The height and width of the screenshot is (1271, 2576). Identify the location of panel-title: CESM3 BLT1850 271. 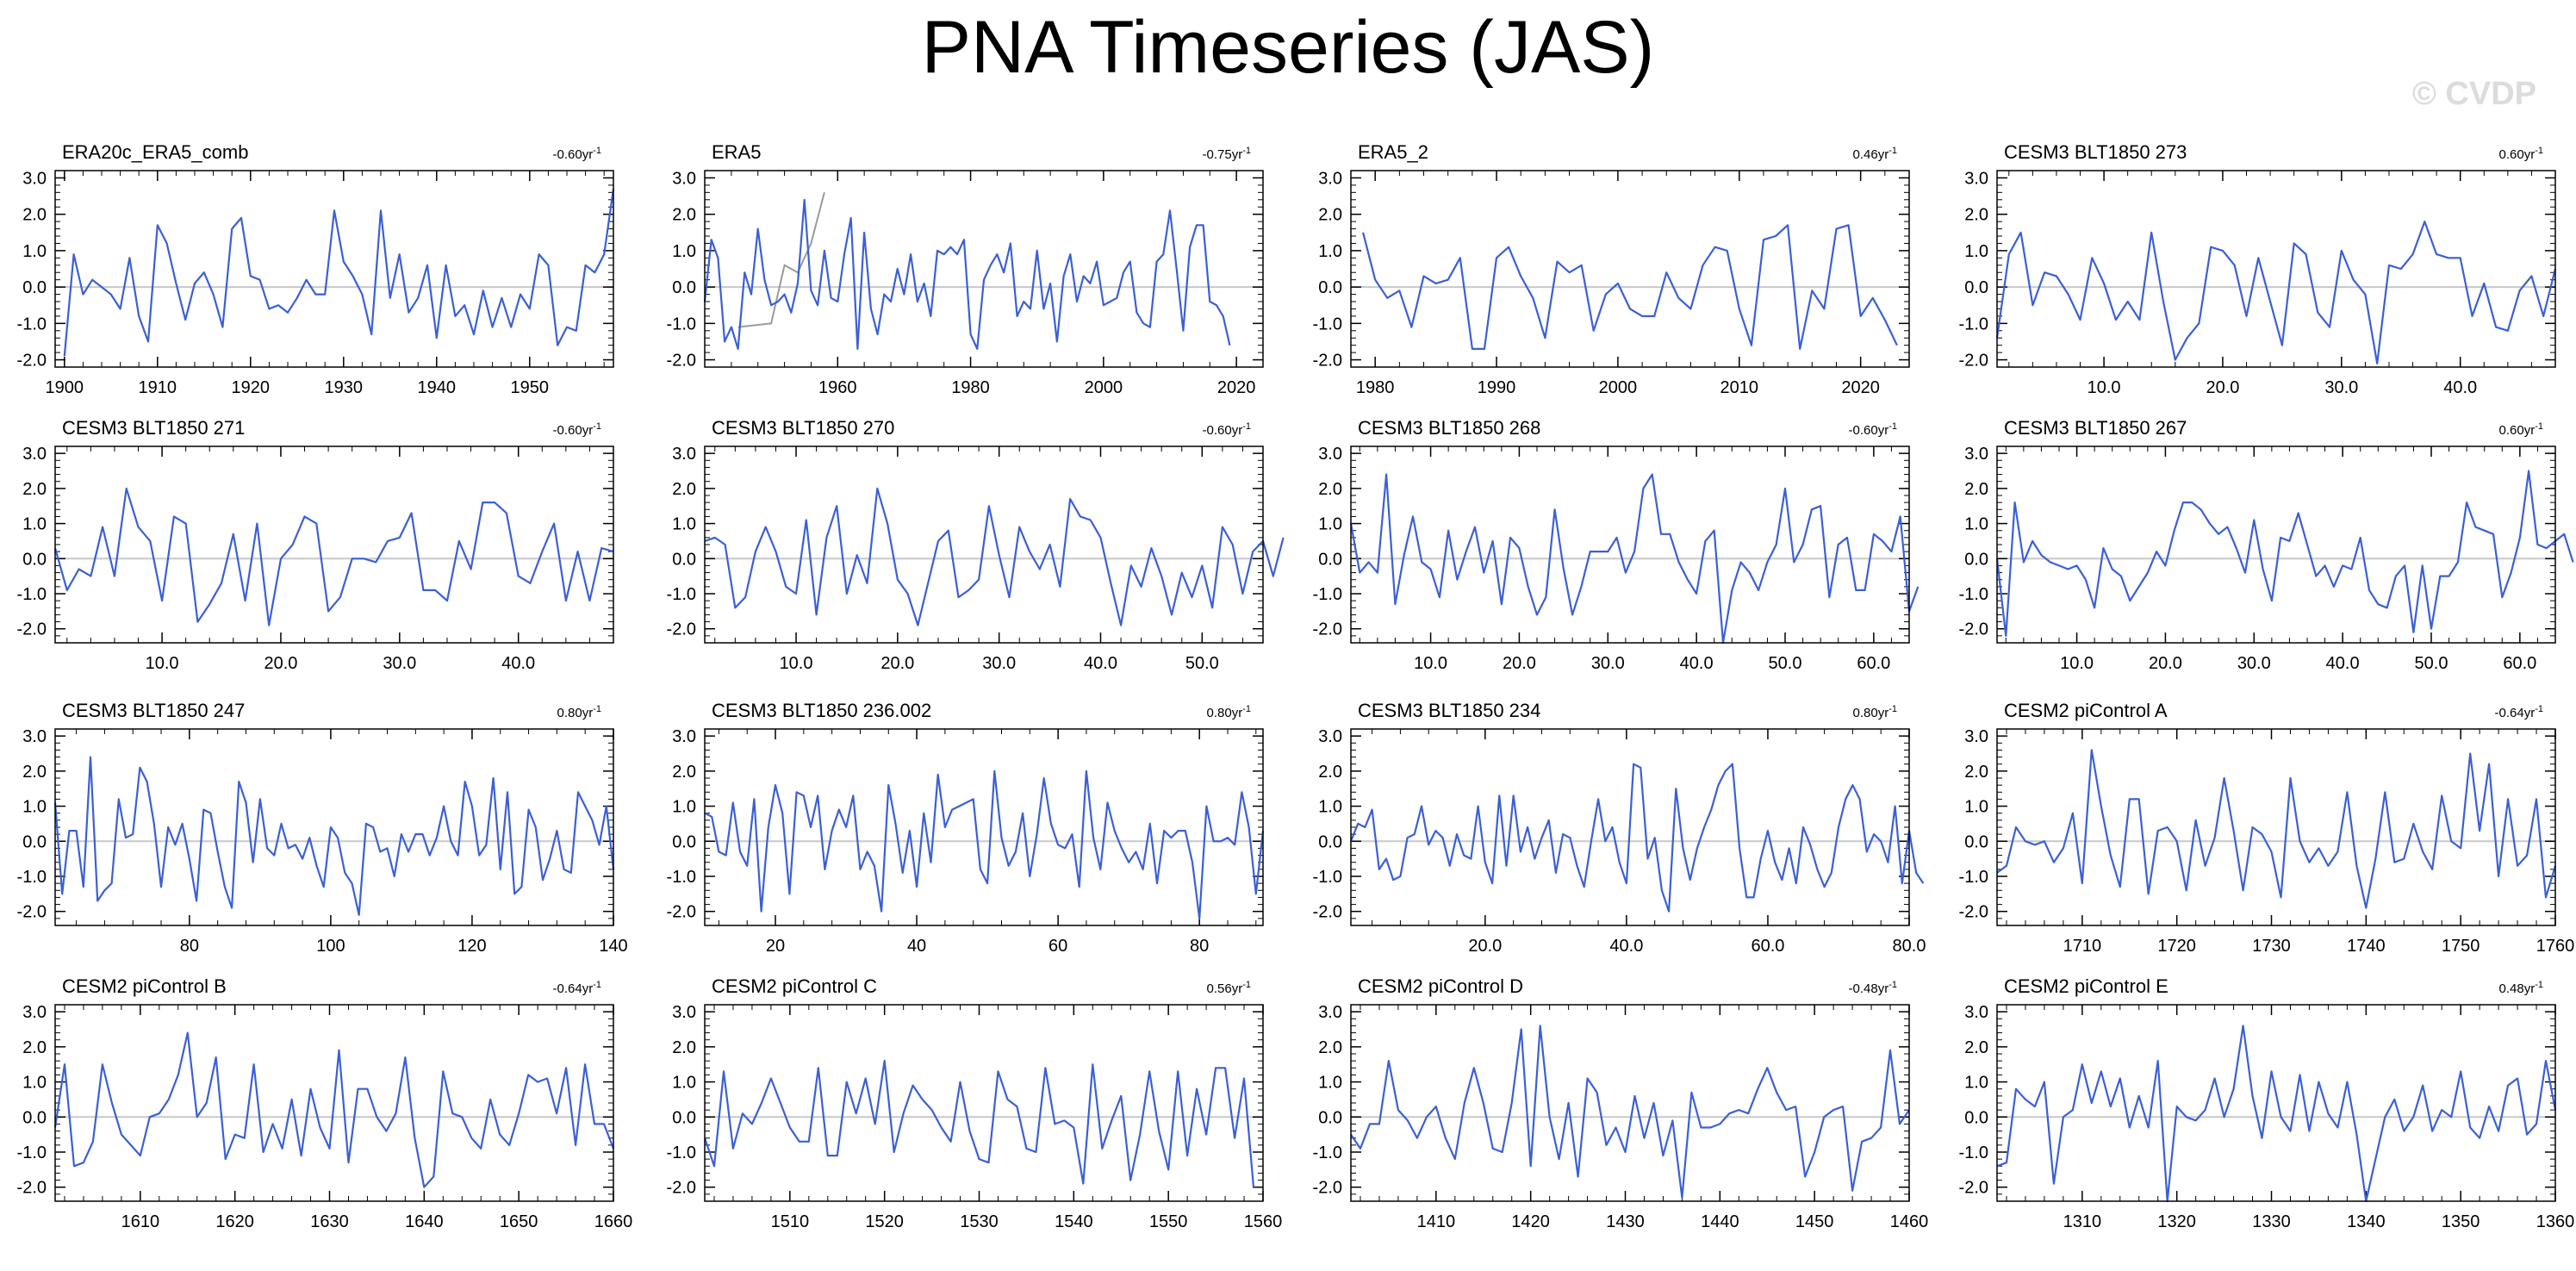
(153, 428).